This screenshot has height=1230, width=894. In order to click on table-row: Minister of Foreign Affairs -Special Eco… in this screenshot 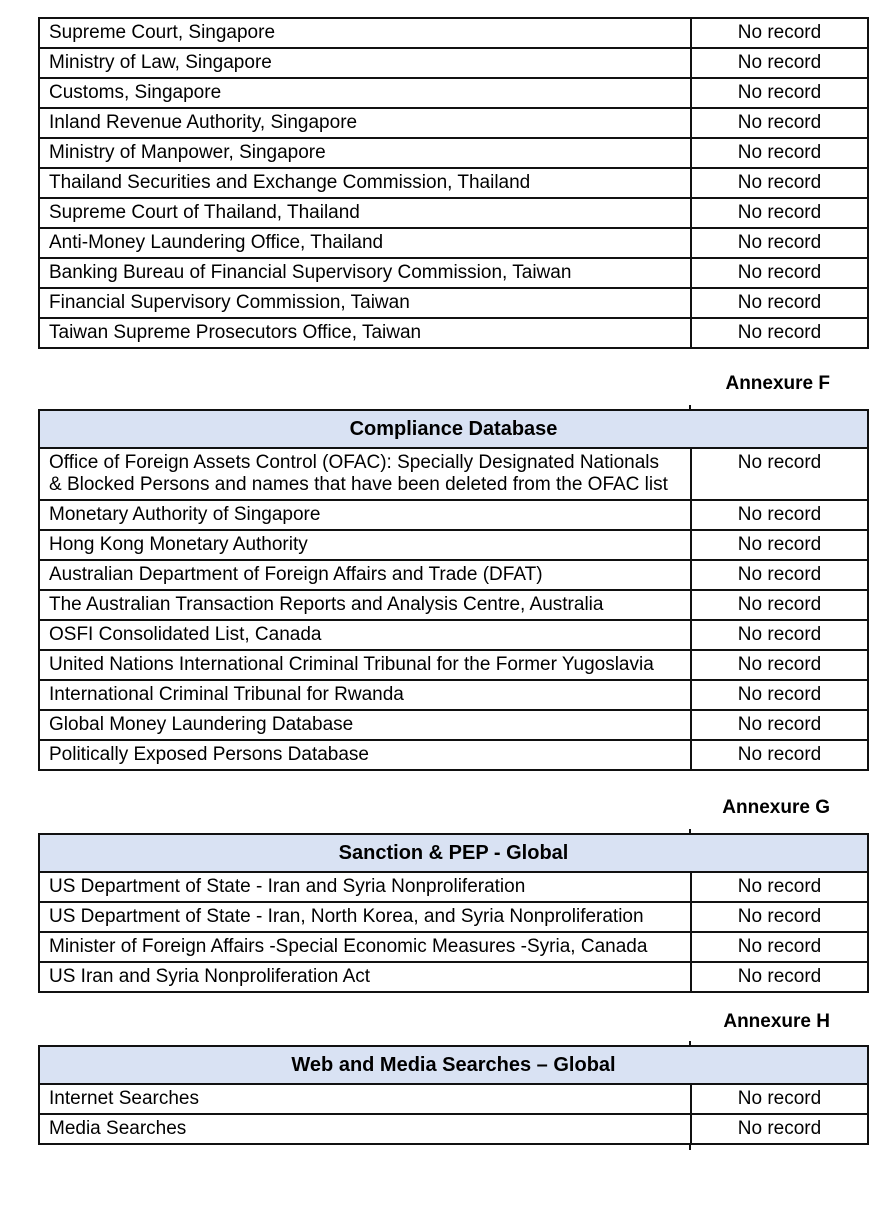, I will do `click(454, 947)`.